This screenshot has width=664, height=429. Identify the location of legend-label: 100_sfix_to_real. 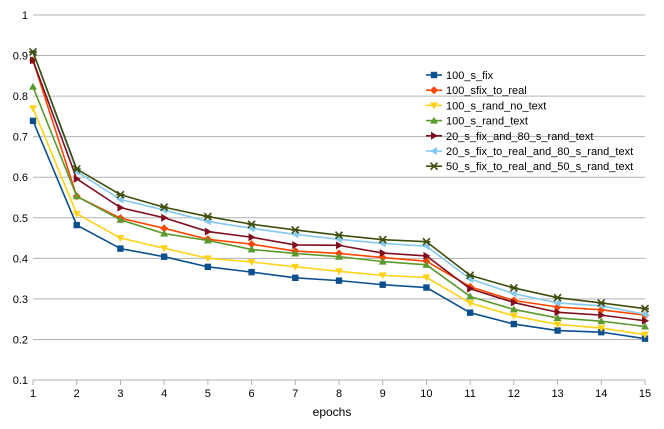
(486, 91).